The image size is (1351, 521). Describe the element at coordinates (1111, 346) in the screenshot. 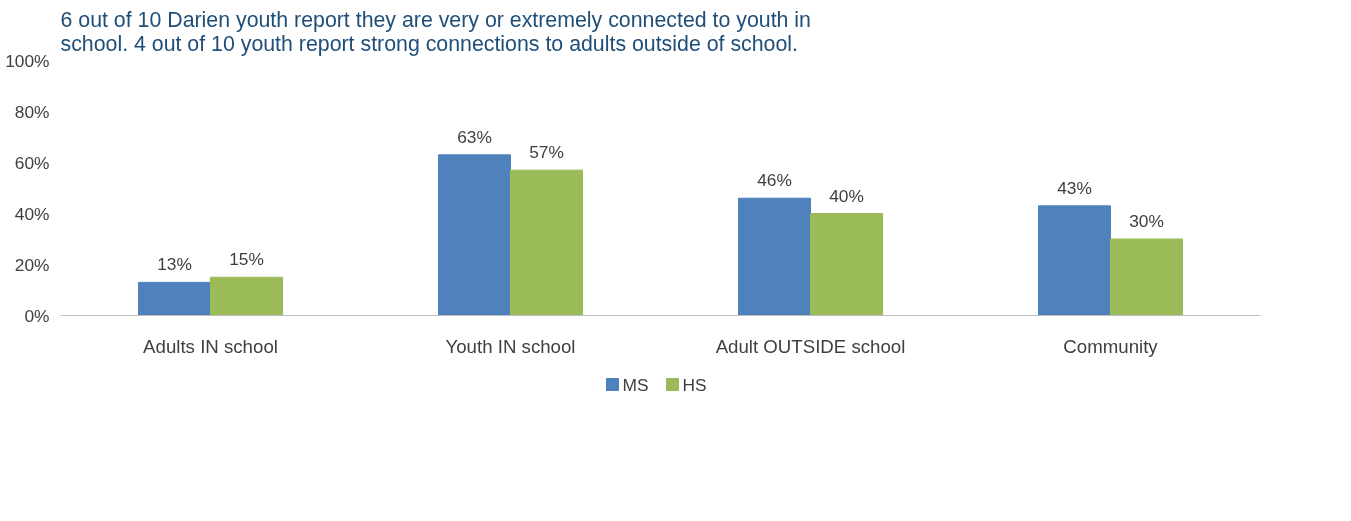

I see `x-tick-label: Community` at that location.